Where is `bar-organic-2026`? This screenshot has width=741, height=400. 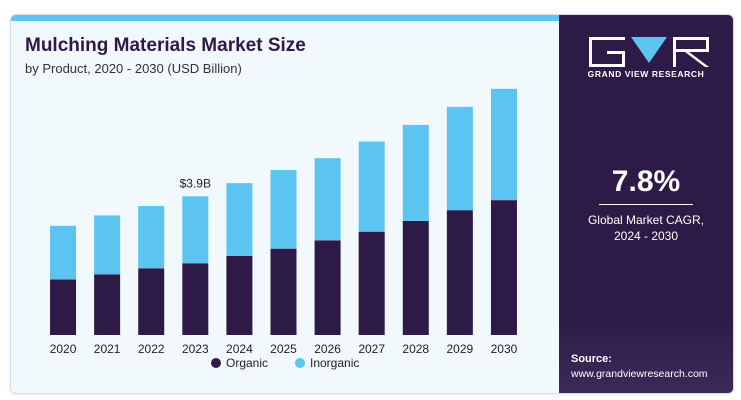
bar-organic-2026 is located at coordinates (327, 287).